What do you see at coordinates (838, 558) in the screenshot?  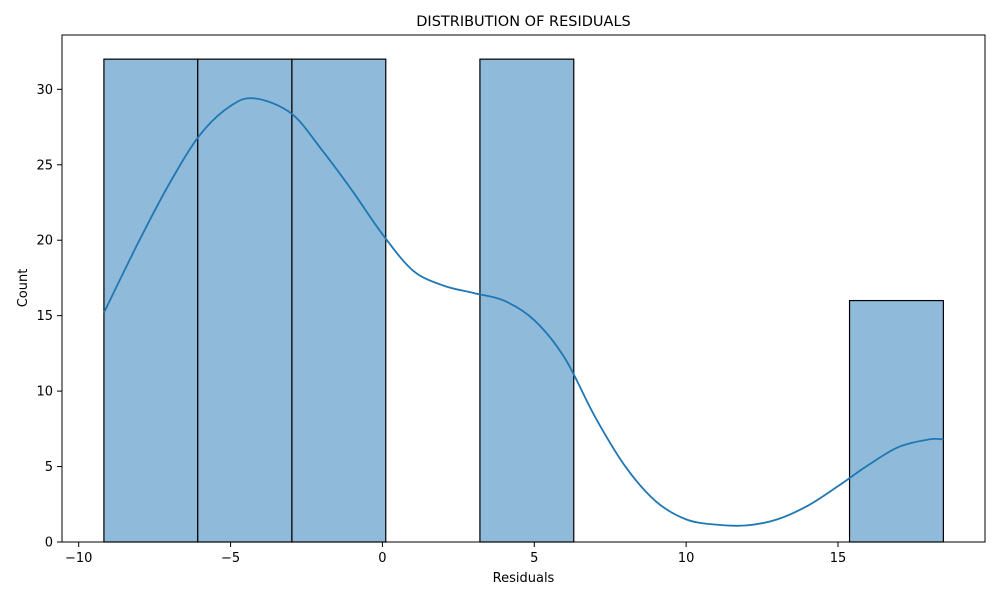 I see `x-tick-label: 15` at bounding box center [838, 558].